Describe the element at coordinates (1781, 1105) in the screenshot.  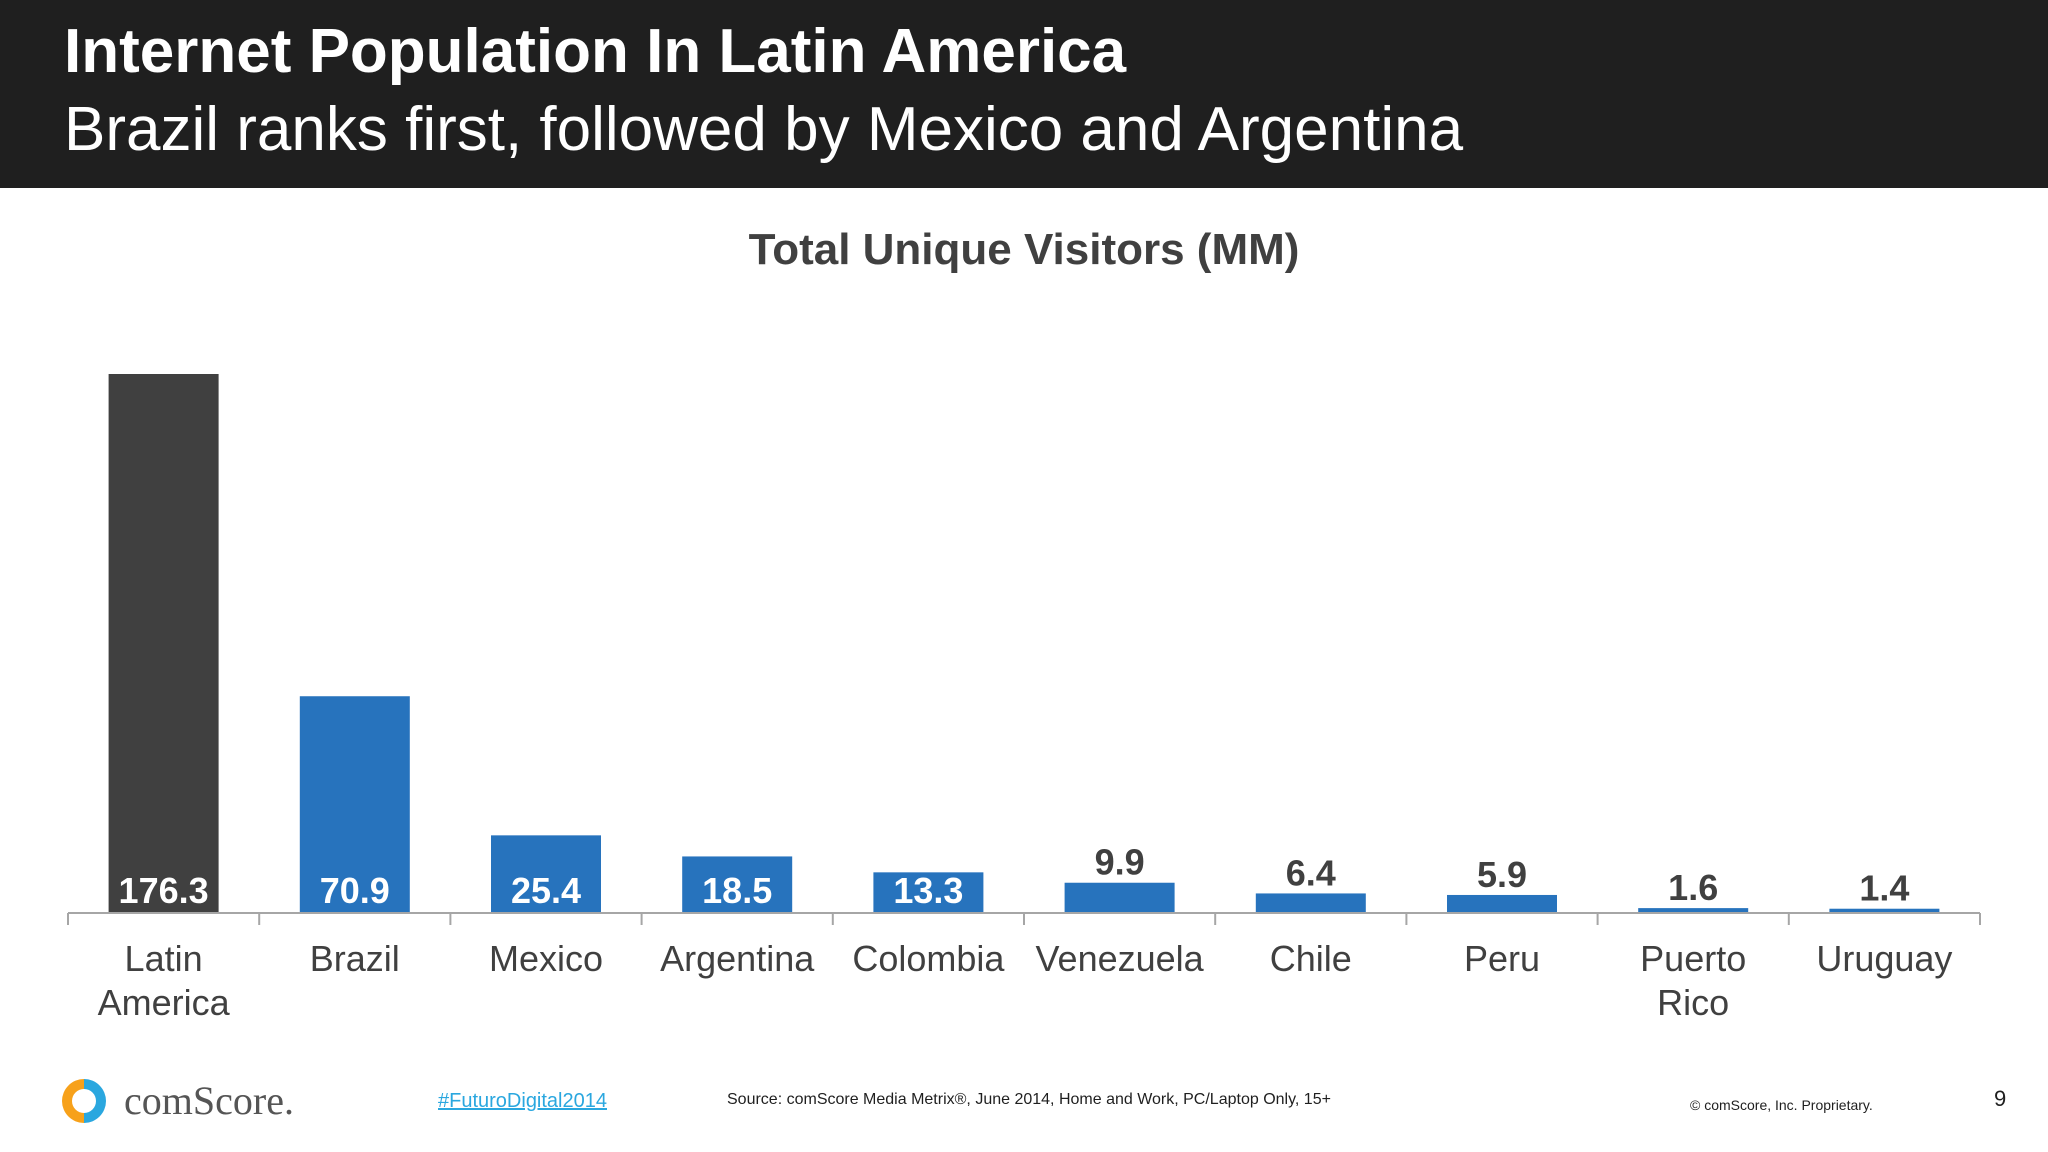
I see `copyright-note: © comScore, Inc. Proprietary.` at that location.